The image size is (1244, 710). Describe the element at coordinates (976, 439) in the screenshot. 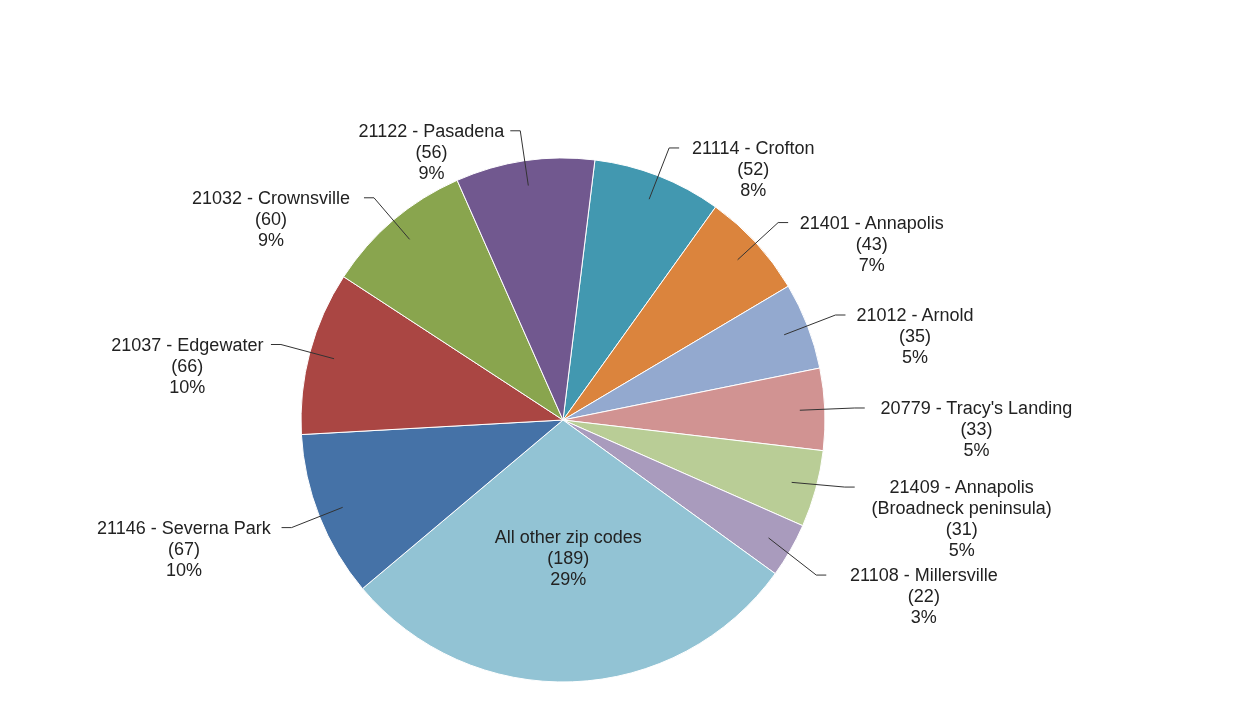

I see `data-label: (33) 5%` at that location.